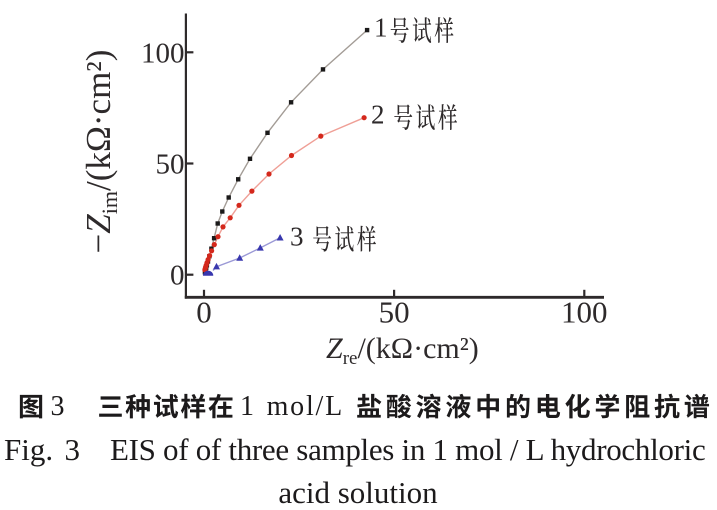 The image size is (717, 510). I want to click on svg-text: 2, so click(378, 115).